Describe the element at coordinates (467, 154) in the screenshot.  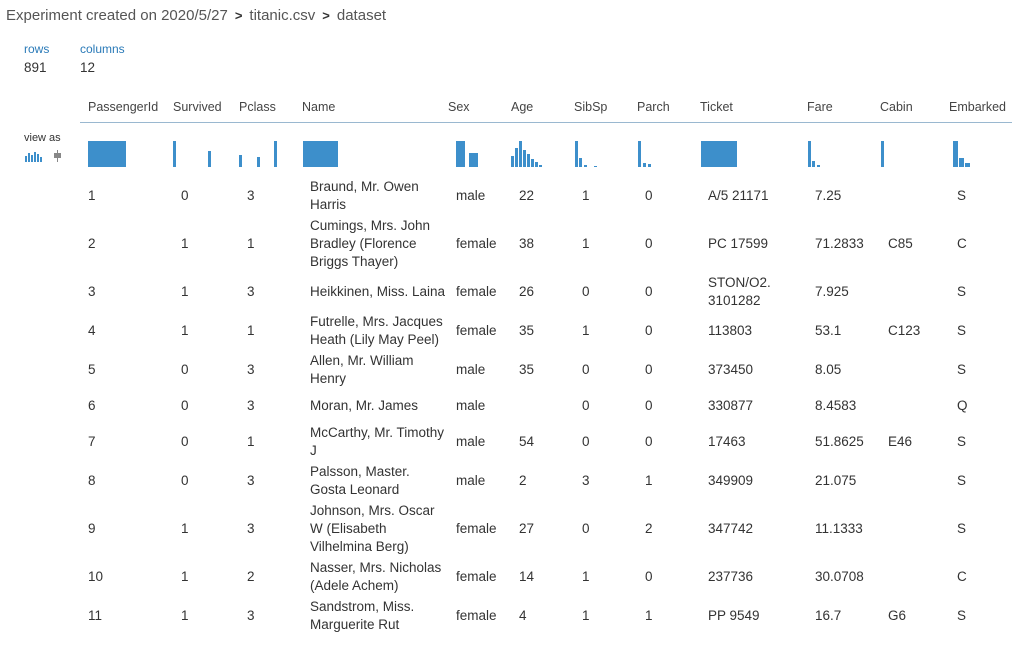
I see `hist-sex` at that location.